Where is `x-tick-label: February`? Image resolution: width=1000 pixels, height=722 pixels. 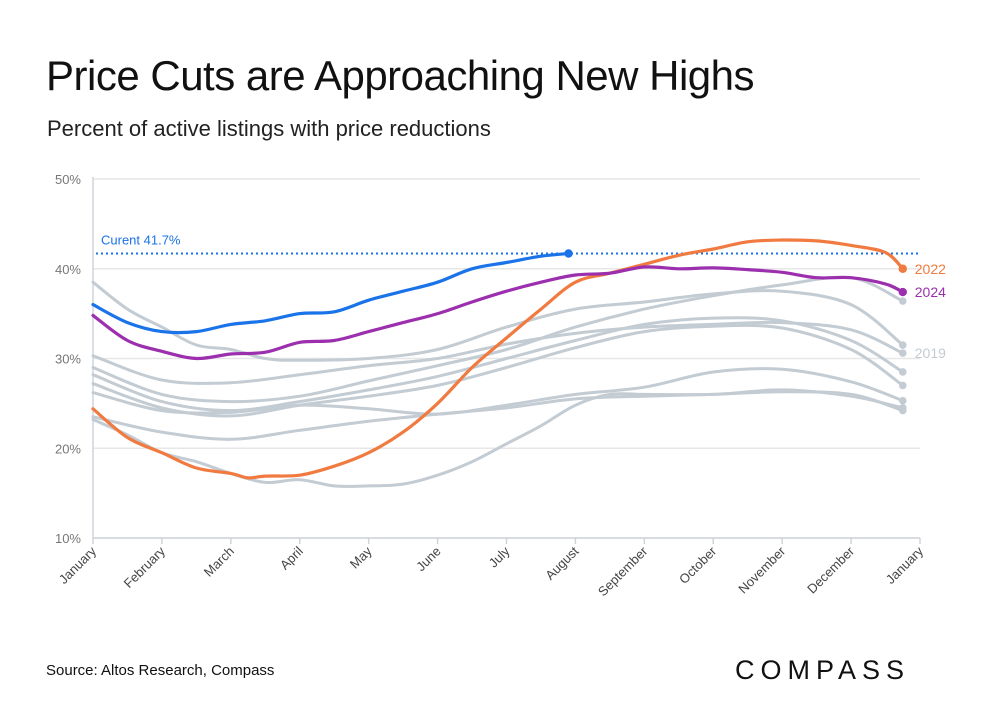
x-tick-label: February is located at coordinates (145, 567).